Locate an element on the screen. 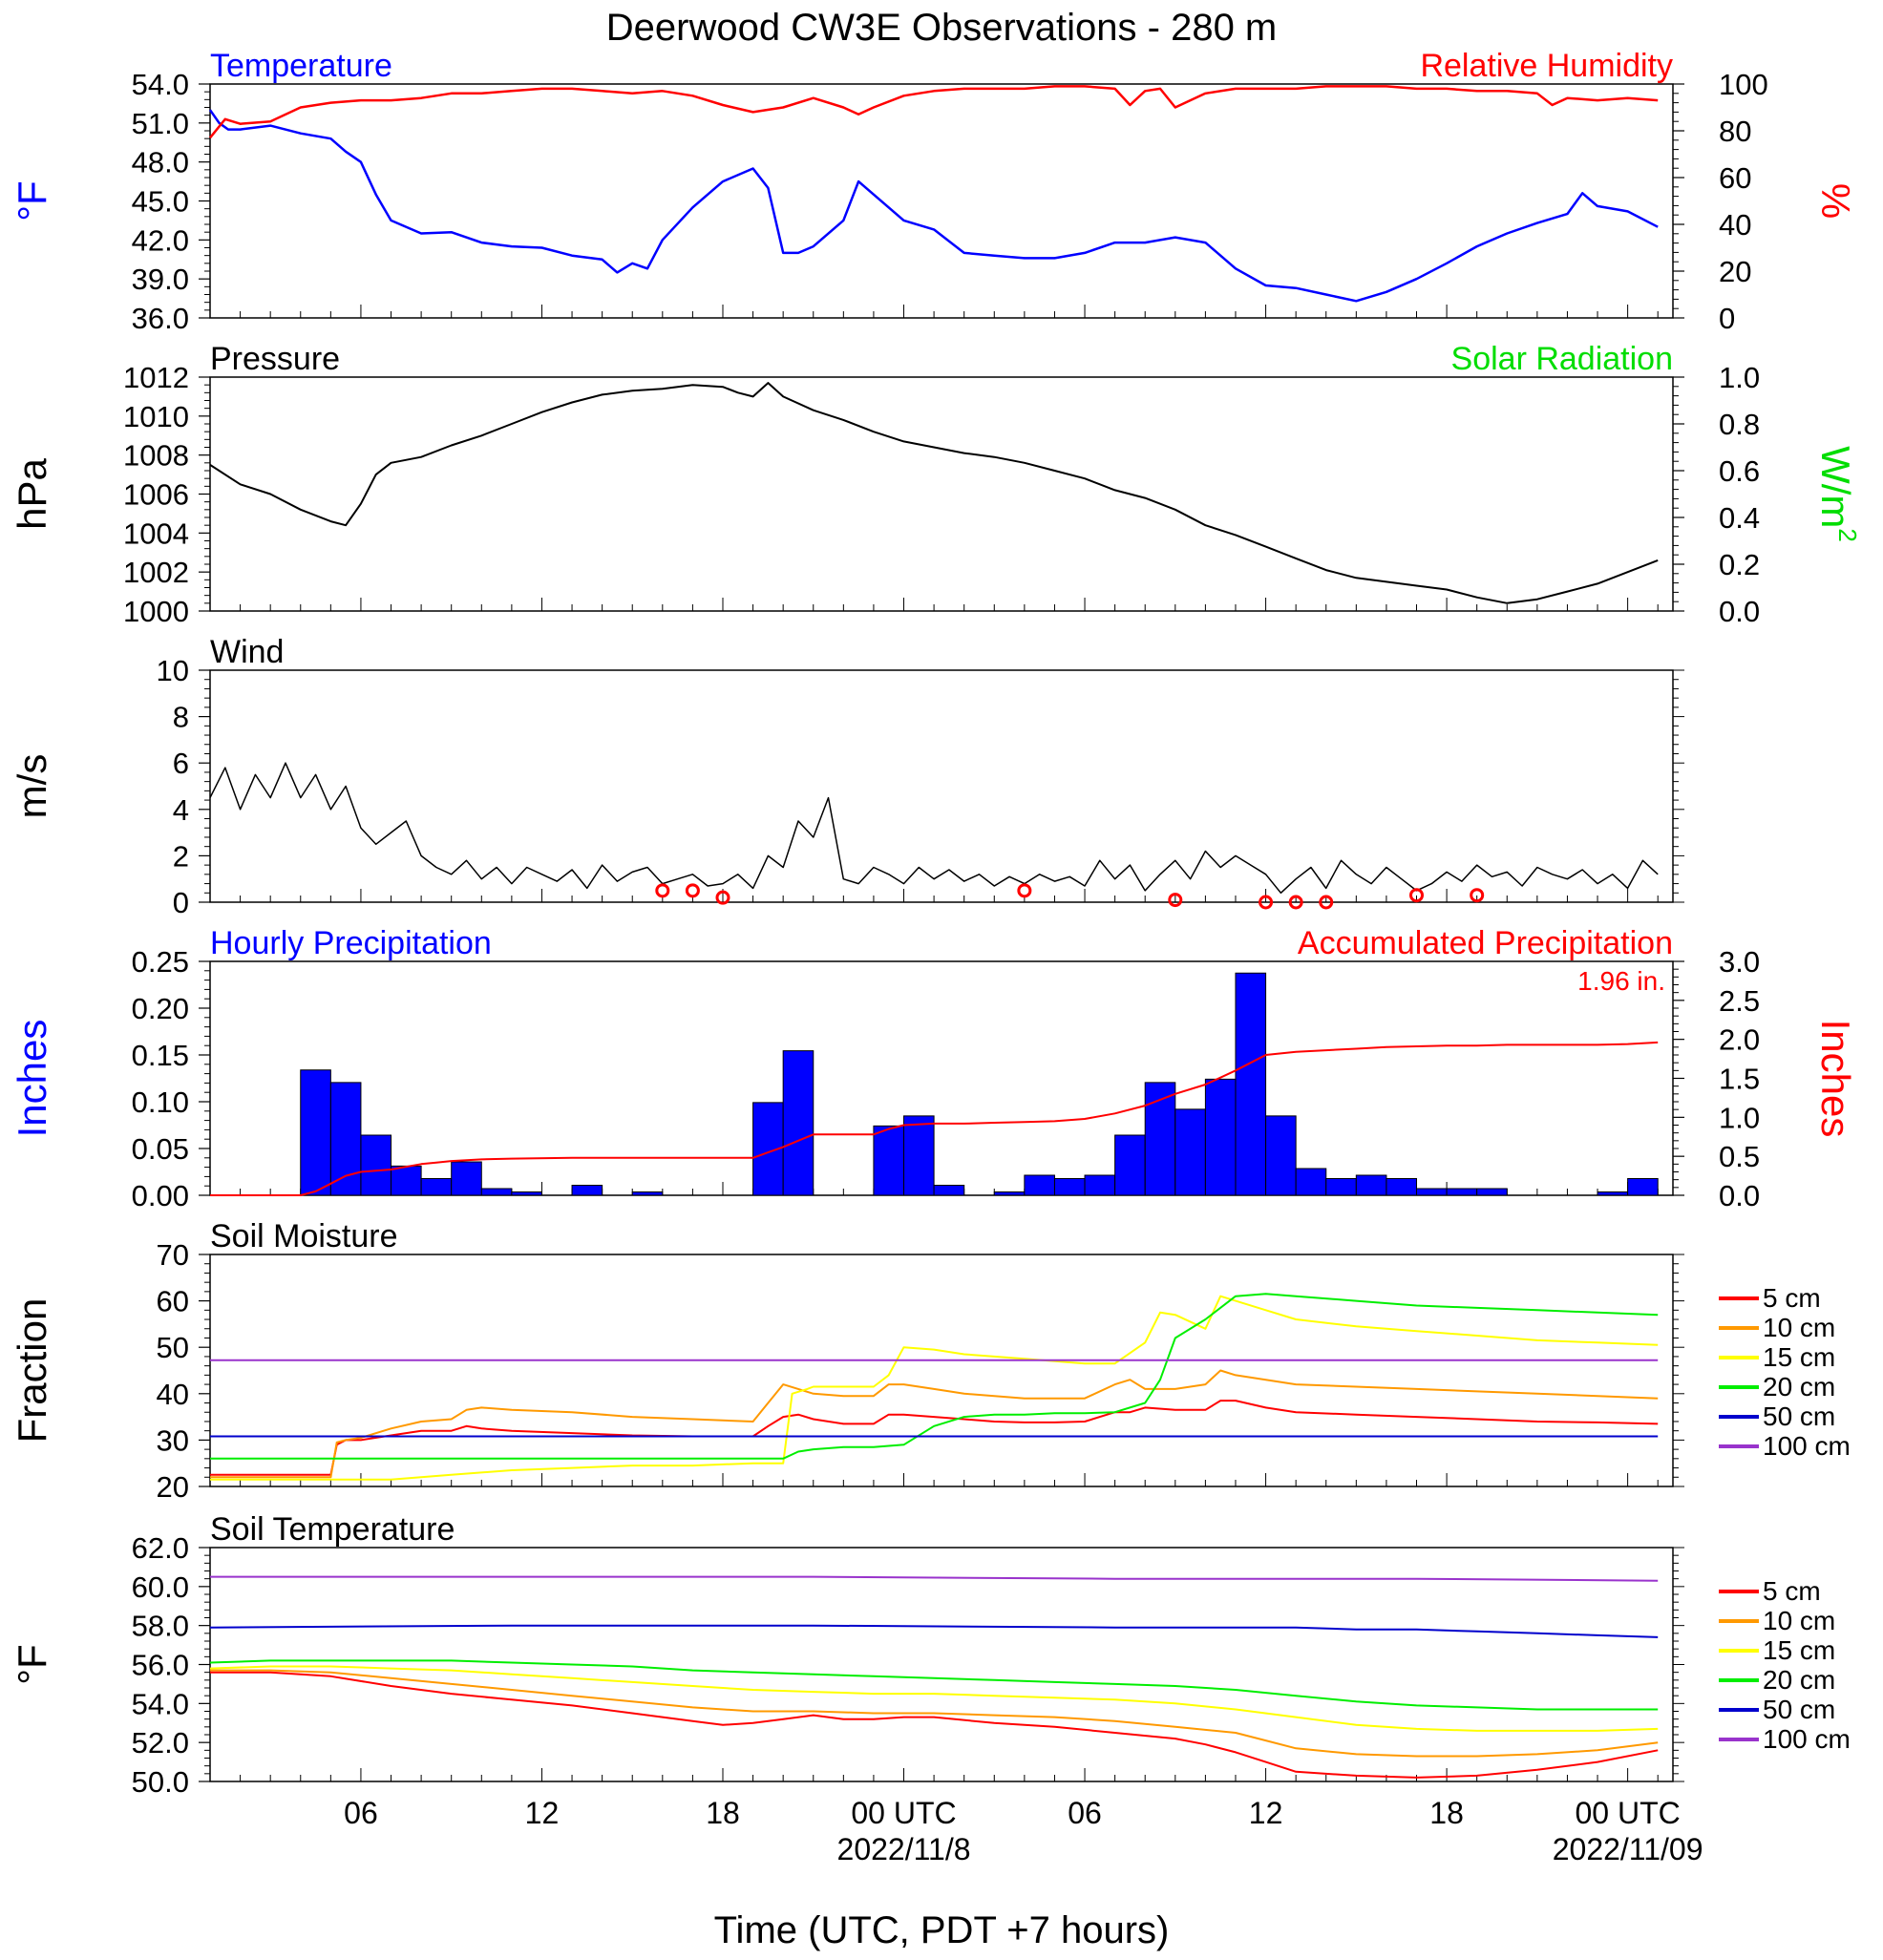 This screenshot has height=1960, width=1883. y-tick-label: 36.0 is located at coordinates (160, 318).